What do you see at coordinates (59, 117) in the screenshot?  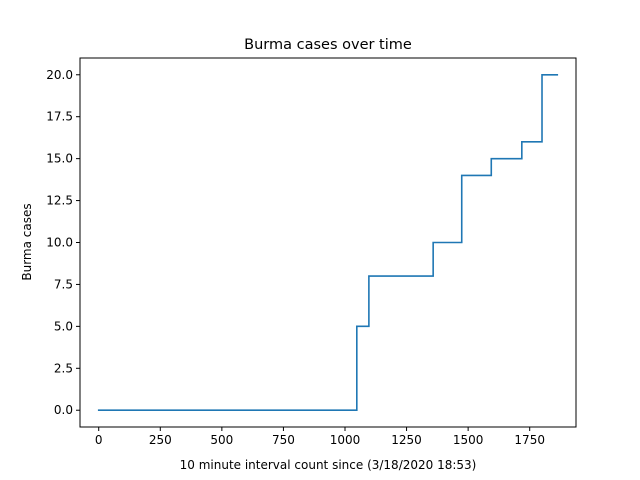 I see `y-tick-label: 17.5` at bounding box center [59, 117].